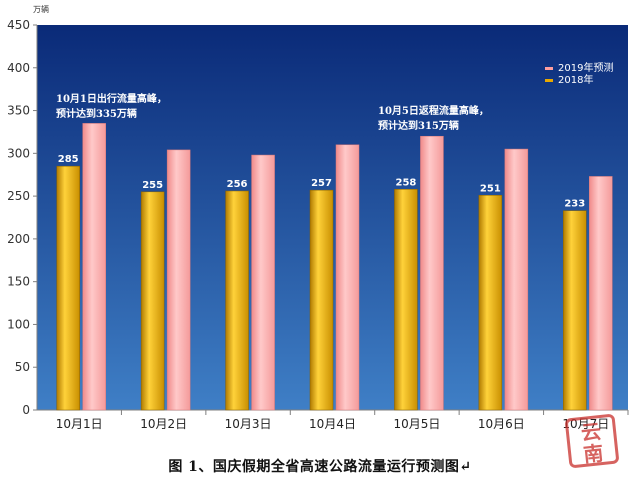  What do you see at coordinates (18, 111) in the screenshot?
I see `y-tick-label: 350` at bounding box center [18, 111].